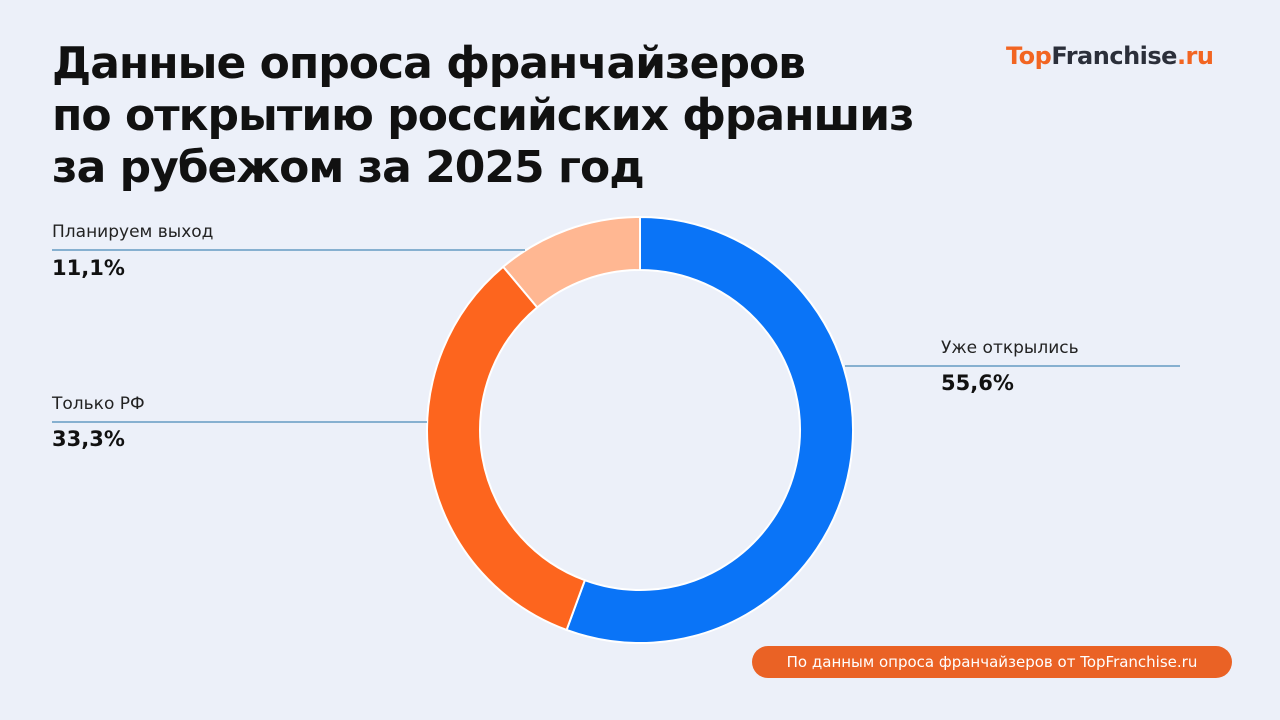  I want to click on slice-value-planned: 11,1%, so click(88, 268).